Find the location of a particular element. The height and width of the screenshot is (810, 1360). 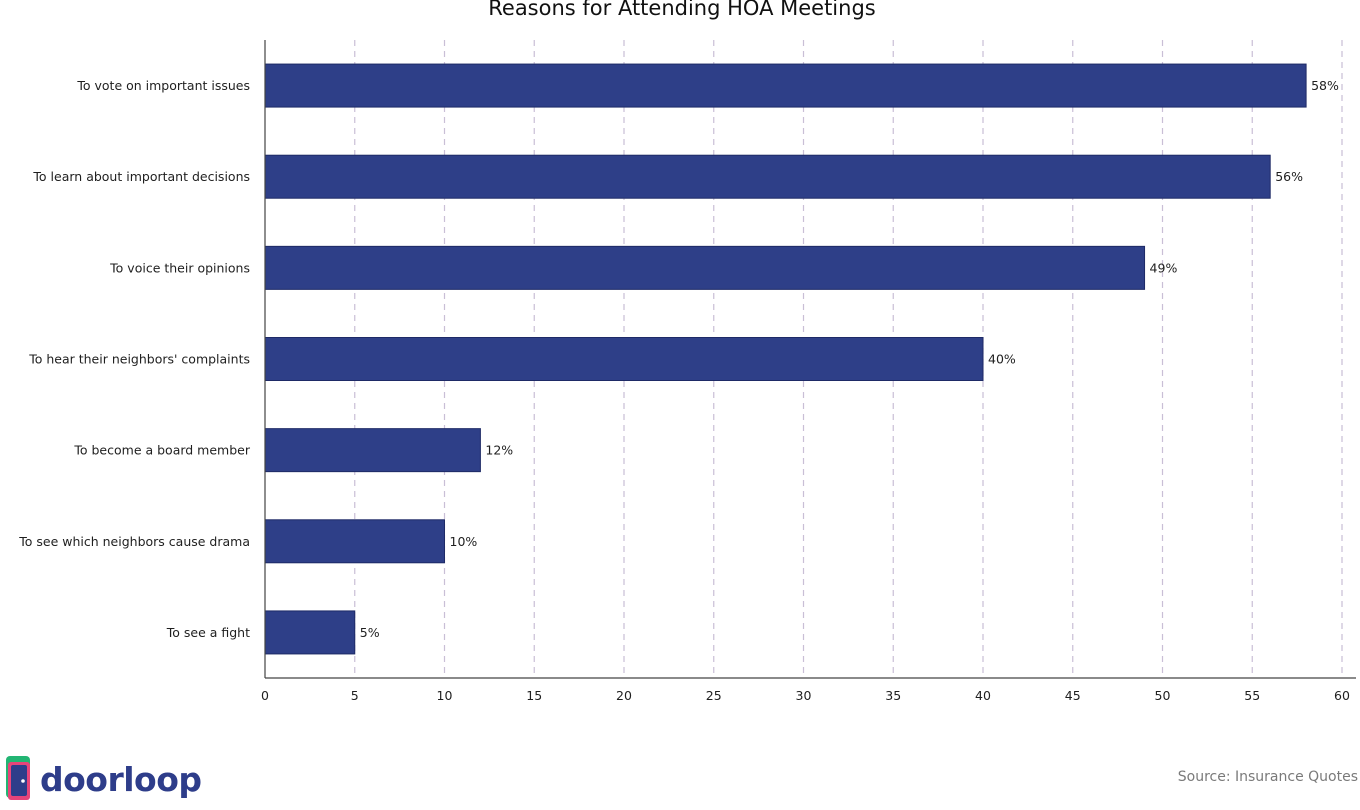

data-label: 58% is located at coordinates (1325, 85).